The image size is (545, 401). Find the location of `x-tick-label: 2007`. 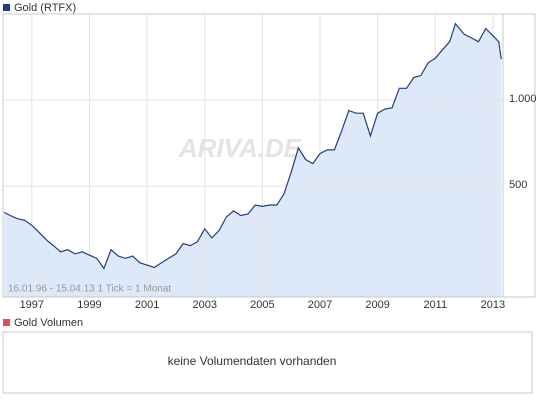

x-tick-label: 2007 is located at coordinates (320, 305).